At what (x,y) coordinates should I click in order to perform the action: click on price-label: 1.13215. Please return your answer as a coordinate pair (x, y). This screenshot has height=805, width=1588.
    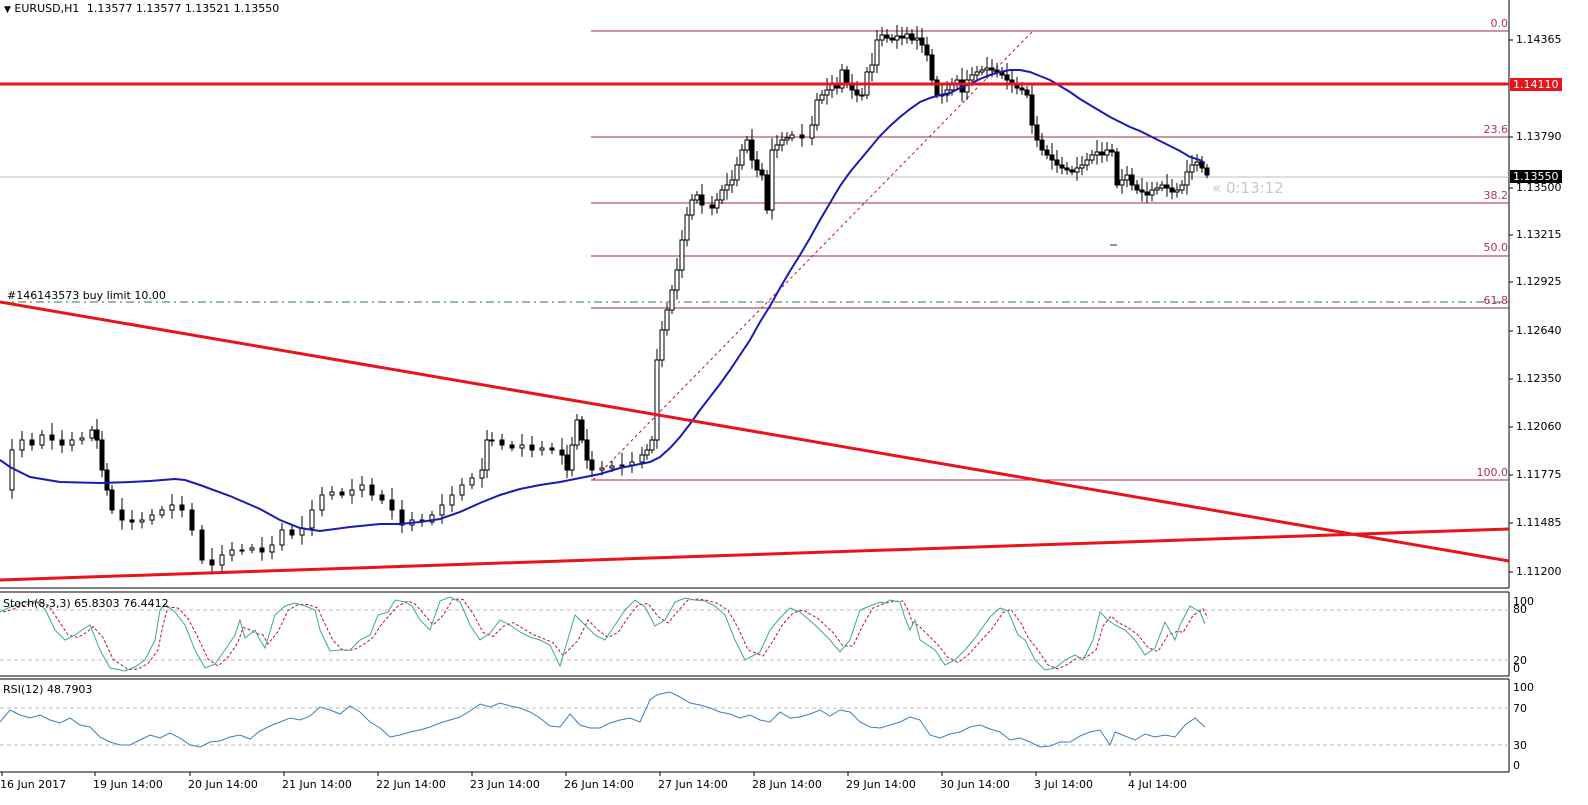
    Looking at the image, I should click on (1539, 234).